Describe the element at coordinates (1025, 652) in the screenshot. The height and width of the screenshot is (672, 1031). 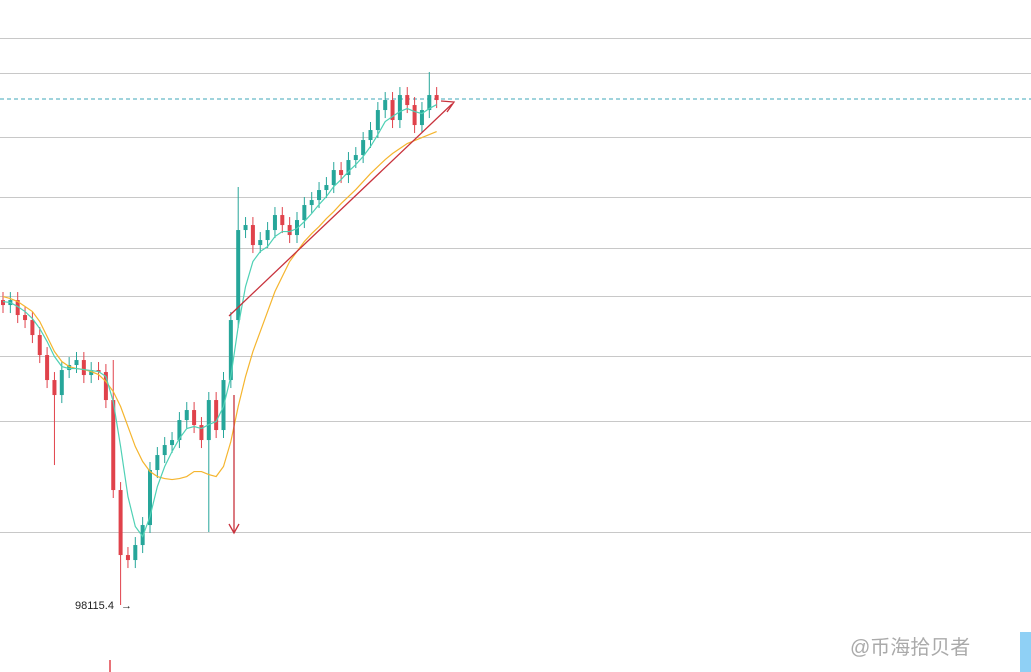
I see `side-block` at that location.